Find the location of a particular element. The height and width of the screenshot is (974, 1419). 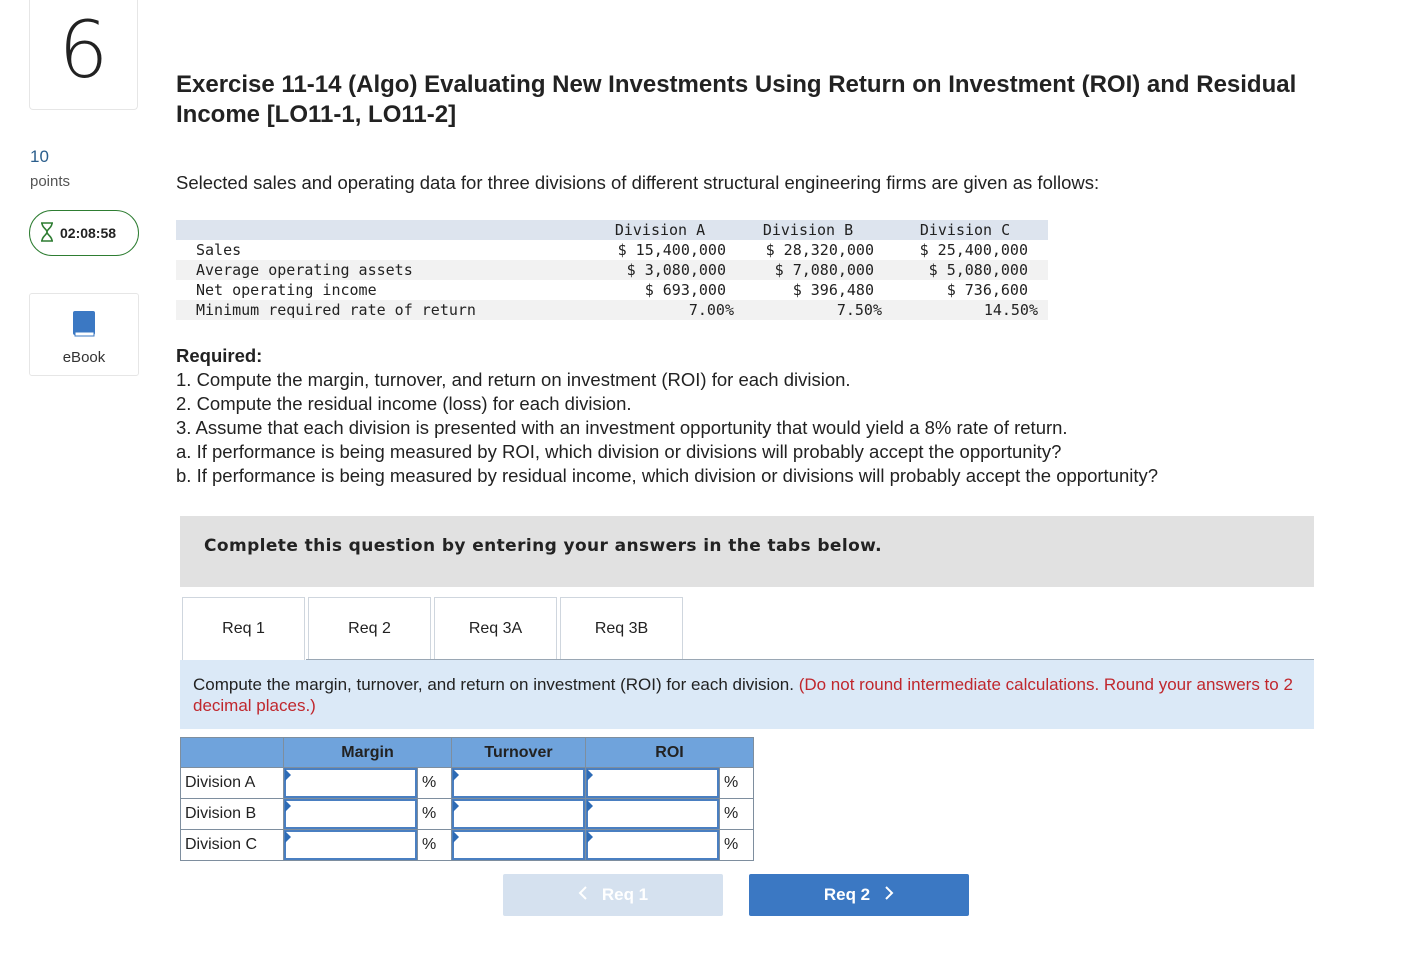

timer: 02:08:58 is located at coordinates (84, 233).